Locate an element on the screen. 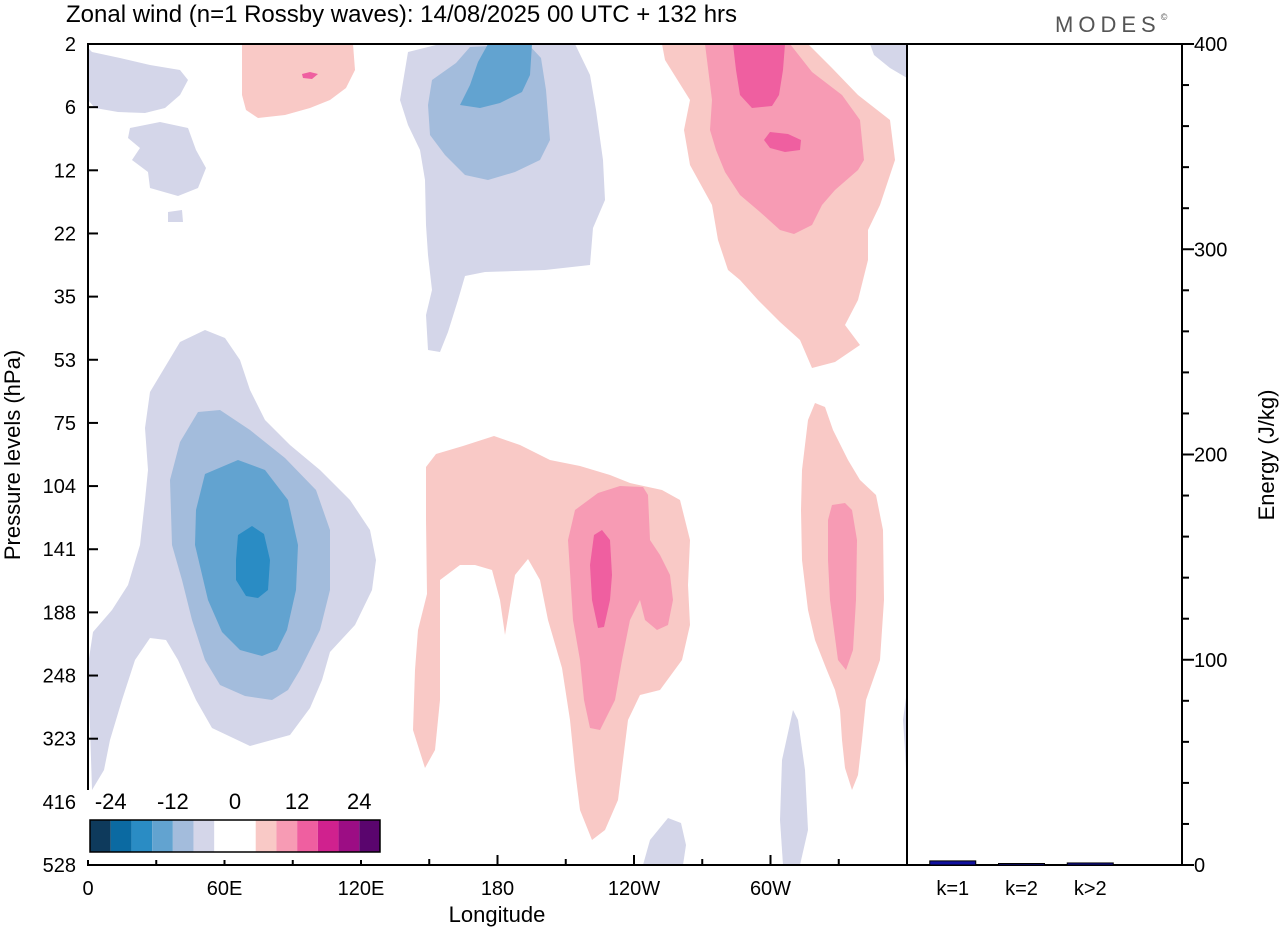 The image size is (1280, 930). colorbar-tick-label: 24 is located at coordinates (359, 801).